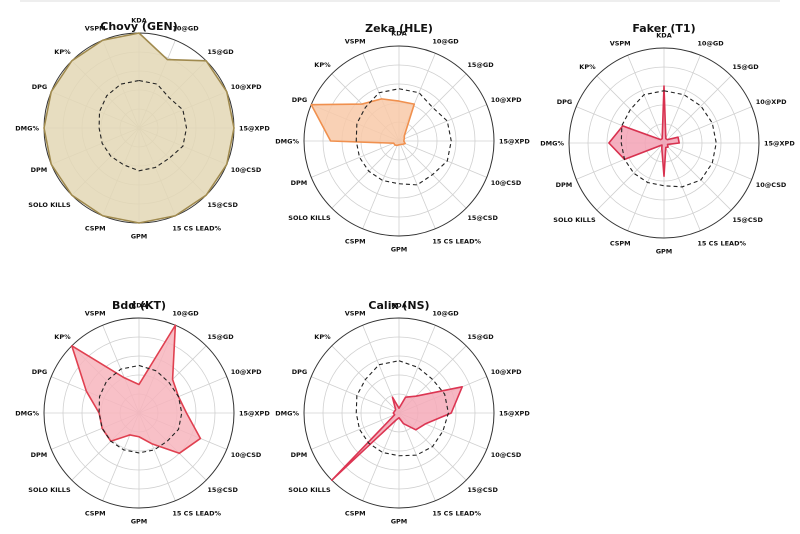 The height and width of the screenshot is (534, 800). What do you see at coordinates (138, 26) in the screenshot?
I see `chart-title: Chovy (GEN)` at bounding box center [138, 26].